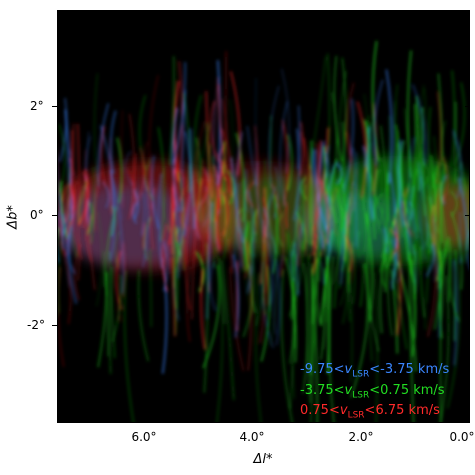 The image size is (475, 475). I want to click on x-tick-label: 4.0°, so click(252, 437).